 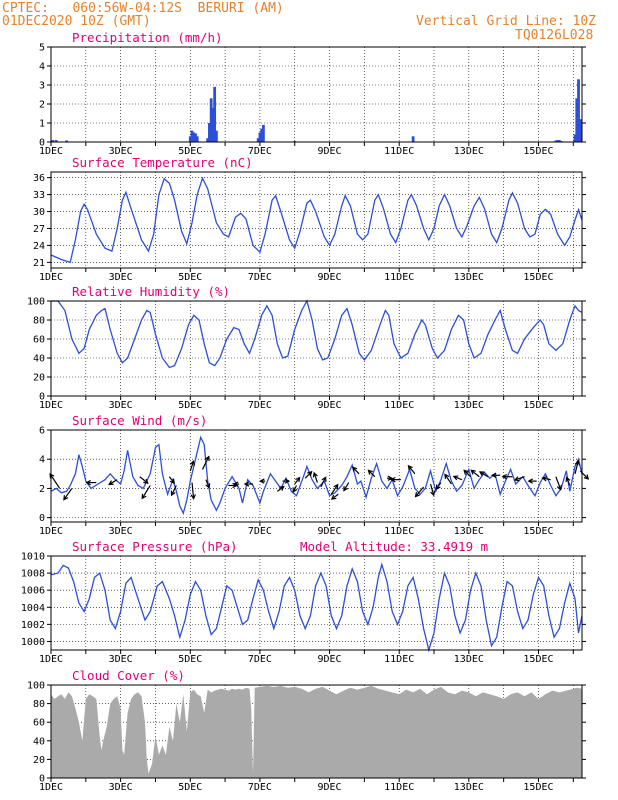 I want to click on y-tick-label: 36, so click(x=39, y=178).